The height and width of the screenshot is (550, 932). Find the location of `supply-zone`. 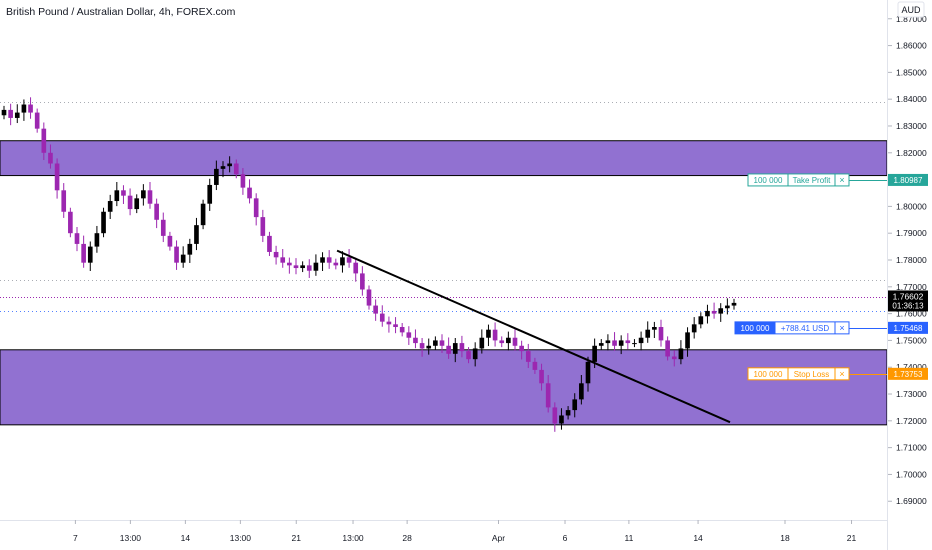

supply-zone is located at coordinates (444, 158).